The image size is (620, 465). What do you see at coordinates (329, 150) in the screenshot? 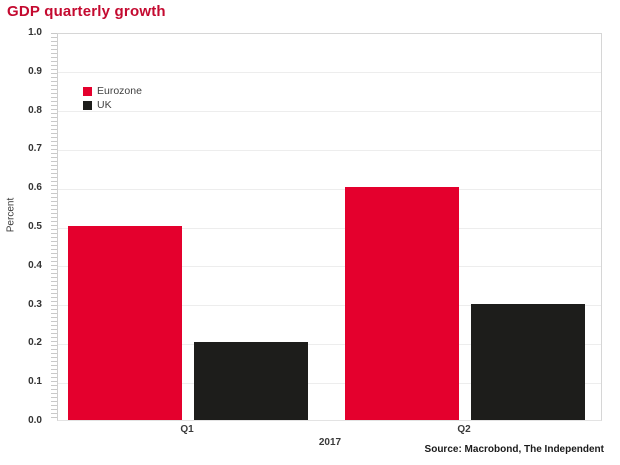
I see `gridline-0.7` at bounding box center [329, 150].